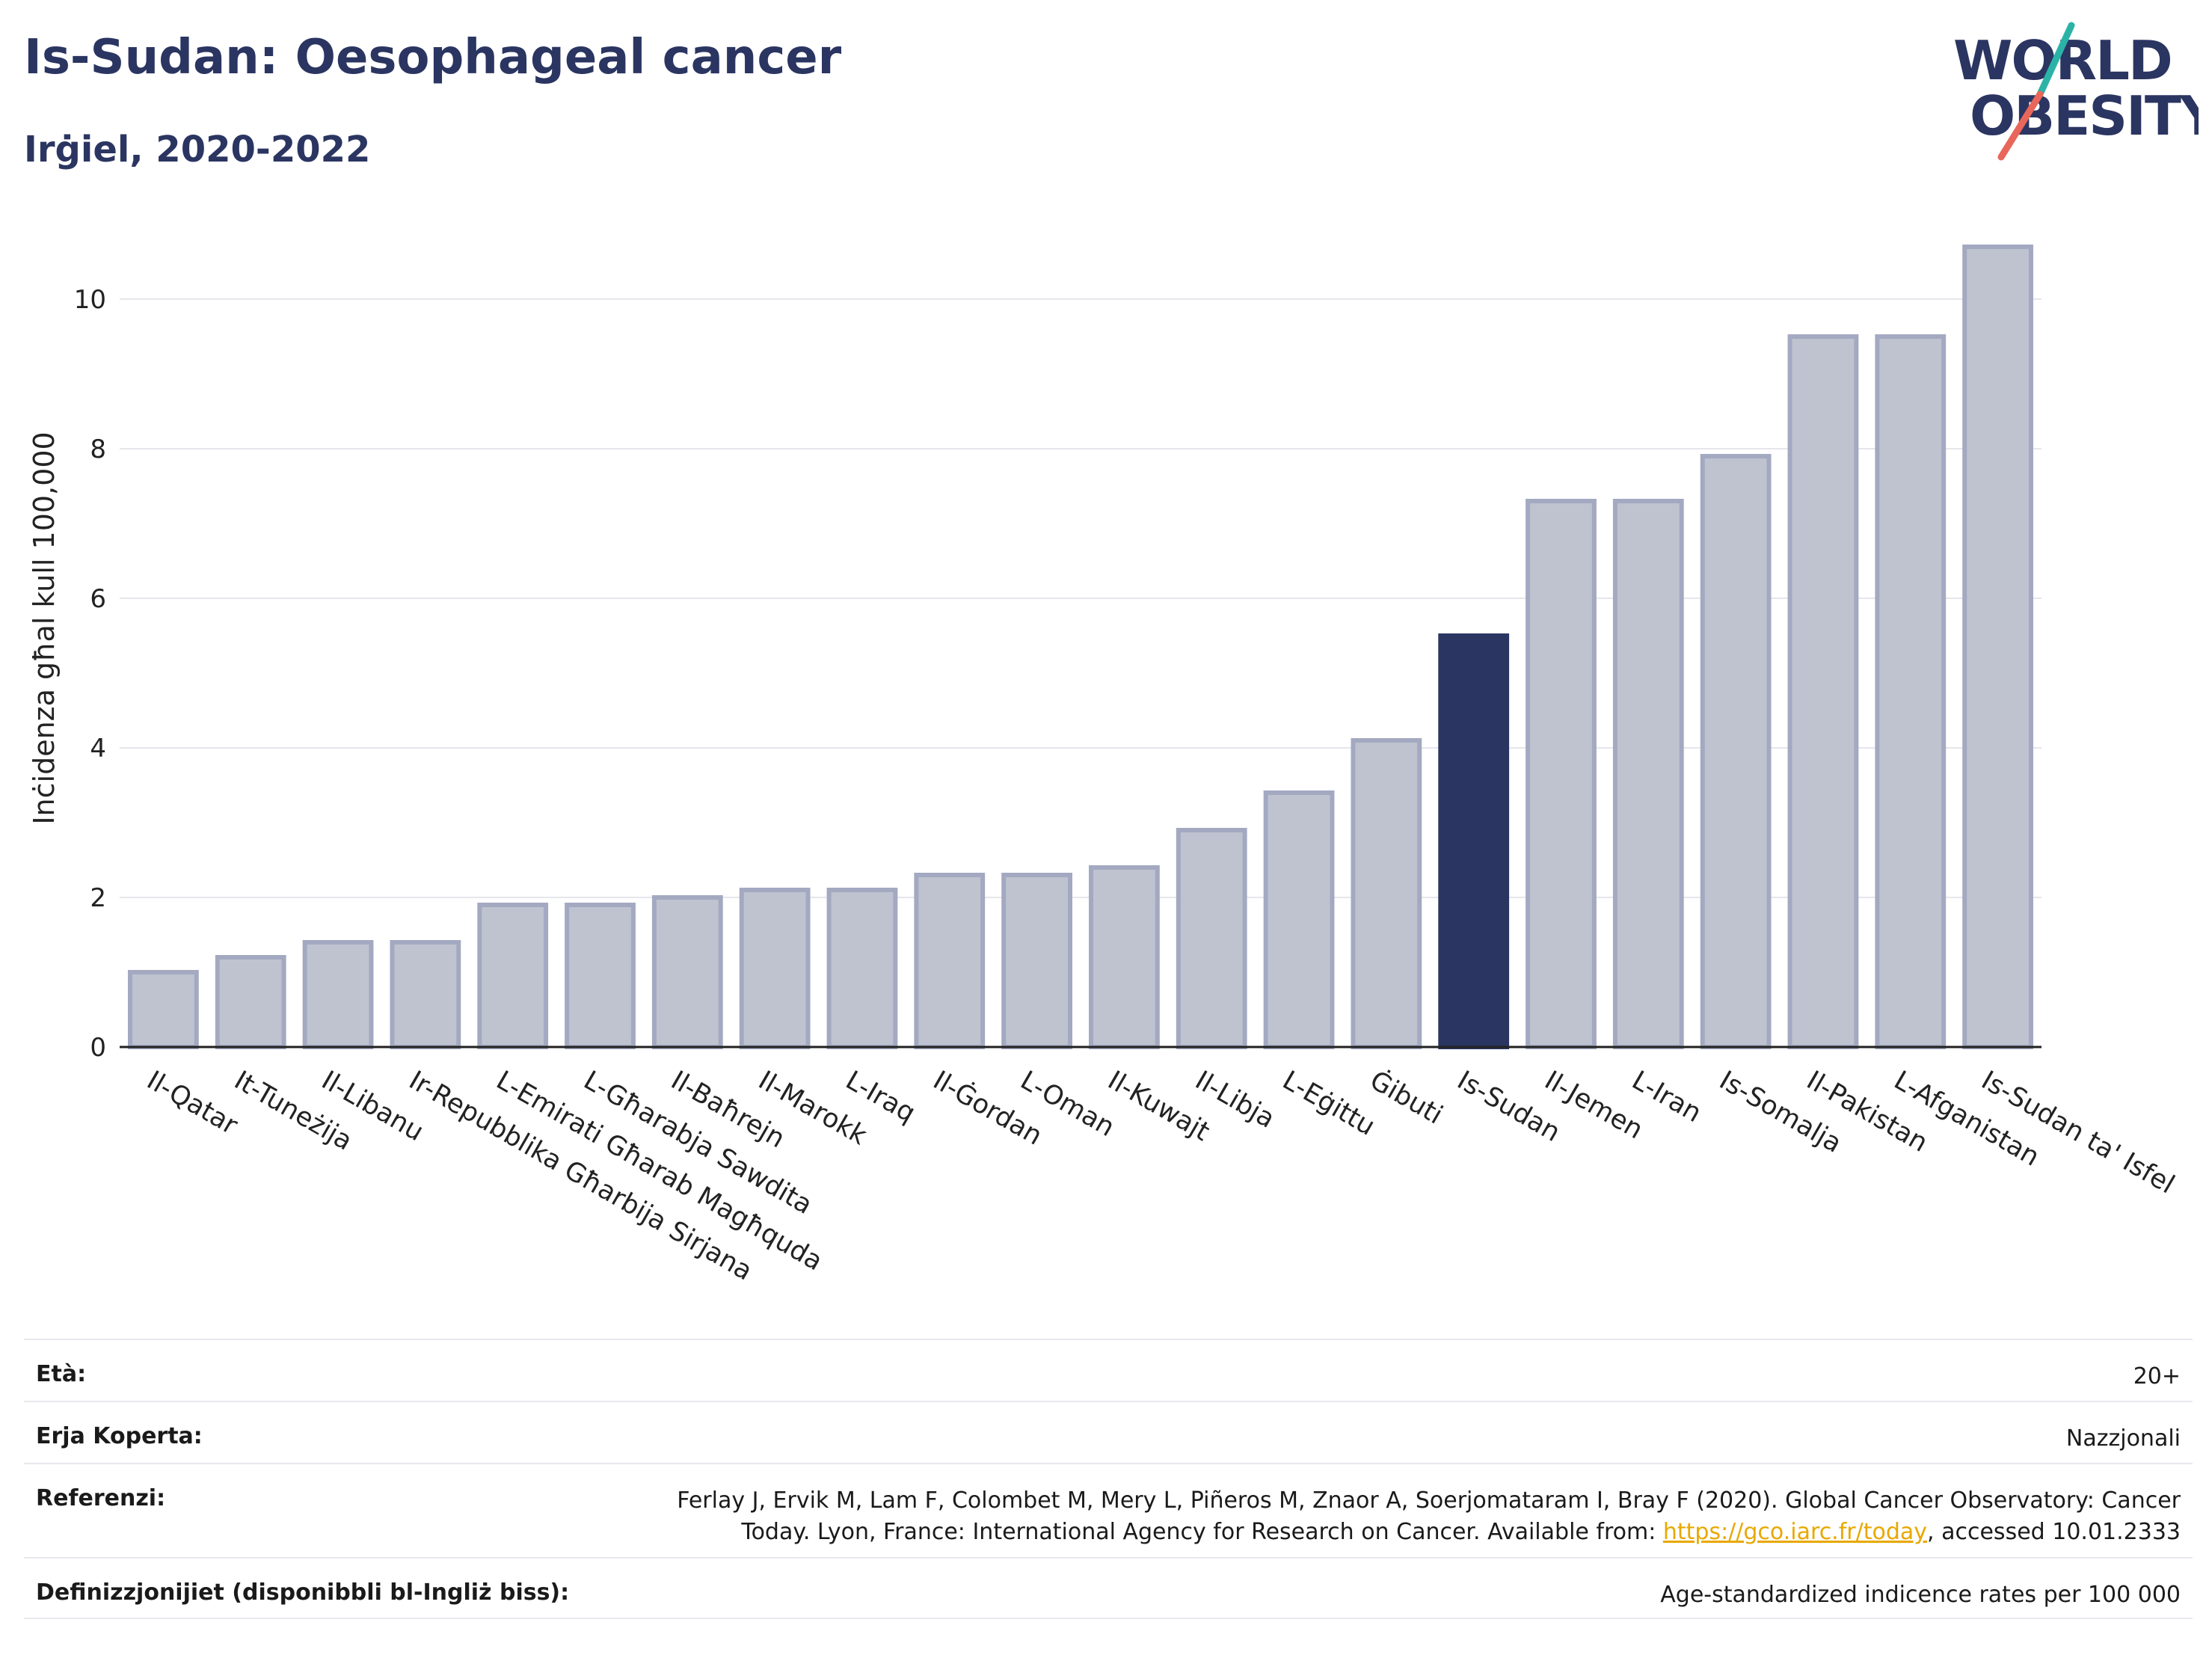 The image size is (2212, 1655). I want to click on y-tick-label: 2, so click(98, 898).